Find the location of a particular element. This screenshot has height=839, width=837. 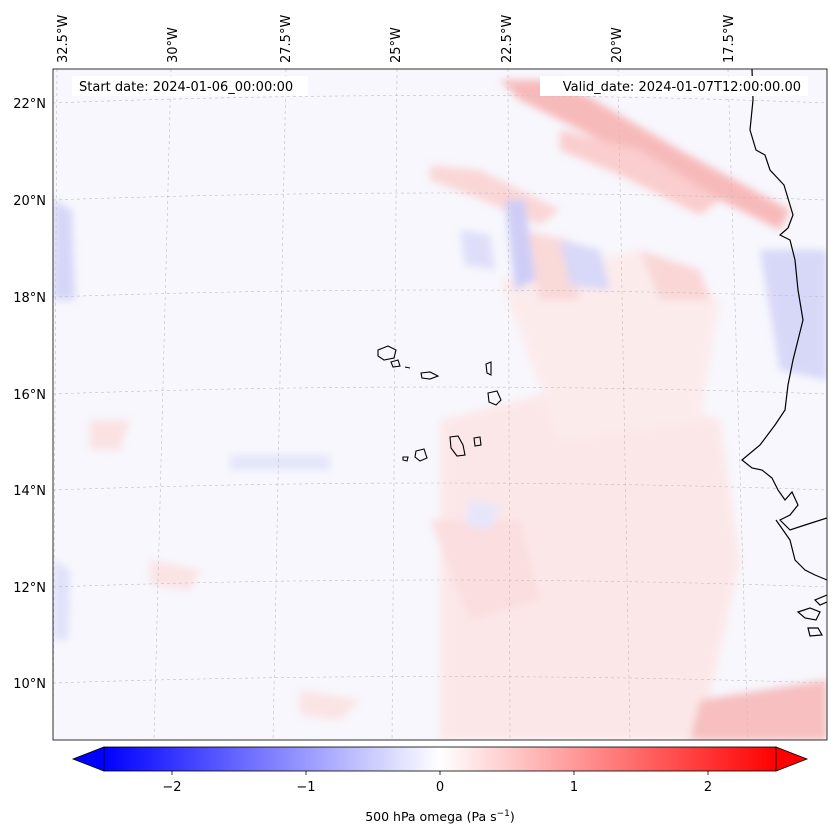

lat-label: 16°N is located at coordinates (29, 395).